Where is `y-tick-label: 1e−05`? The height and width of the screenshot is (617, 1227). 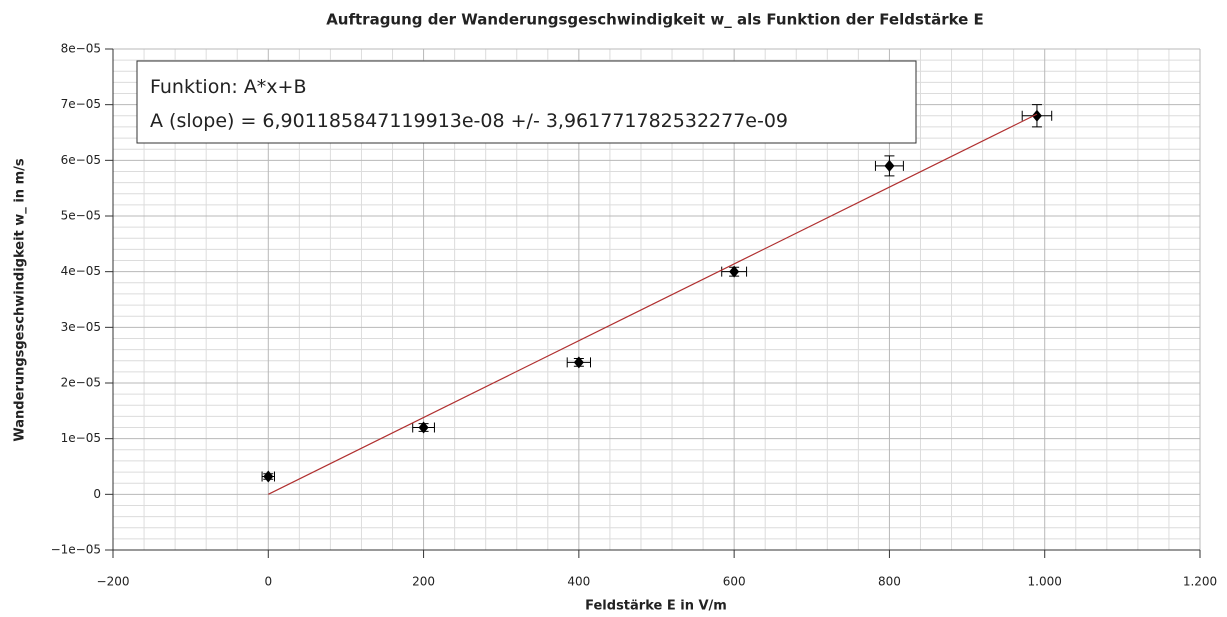 y-tick-label: 1e−05 is located at coordinates (81, 438).